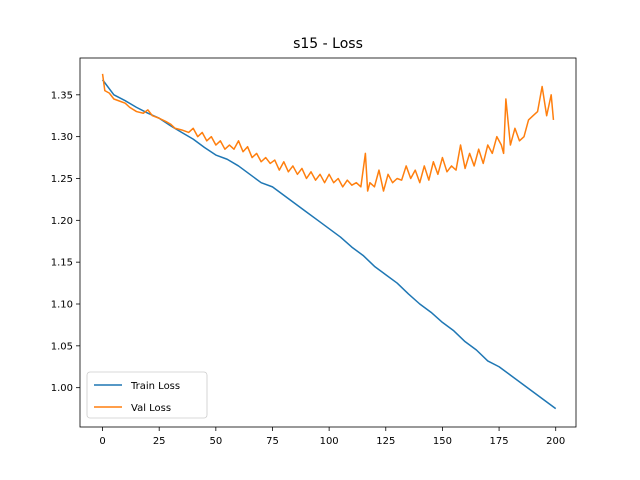  Describe the element at coordinates (385, 441) in the screenshot. I see `x-tick-label: 125` at that location.